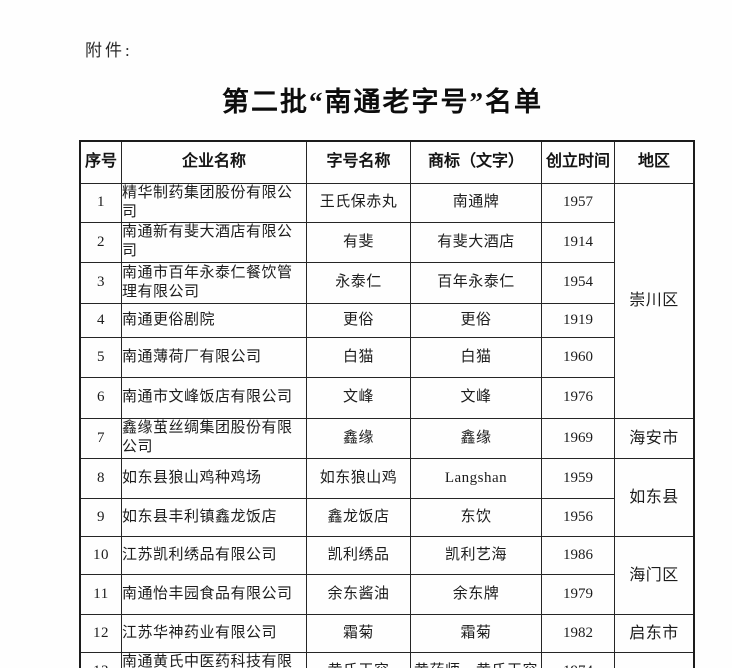 This screenshot has width=732, height=668. I want to click on cell-company: 精华制药集团股份有限公司, so click(214, 202).